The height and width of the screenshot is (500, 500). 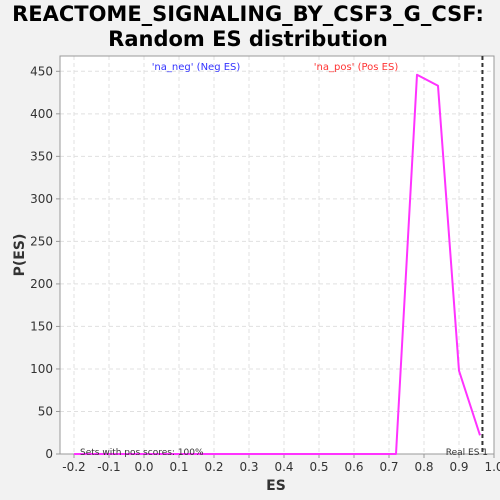 I want to click on y-tick-label: 200, so click(x=41, y=284).